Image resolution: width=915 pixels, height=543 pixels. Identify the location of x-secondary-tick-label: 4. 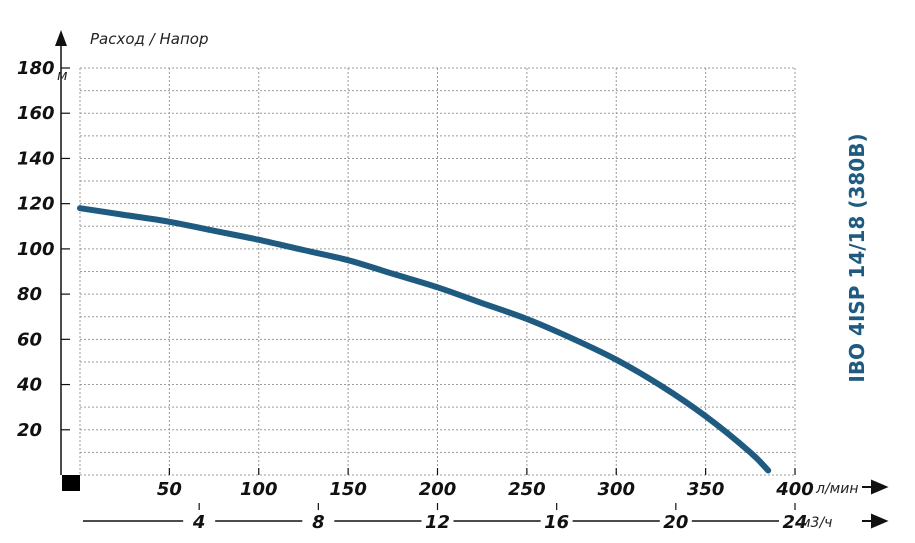
(199, 522).